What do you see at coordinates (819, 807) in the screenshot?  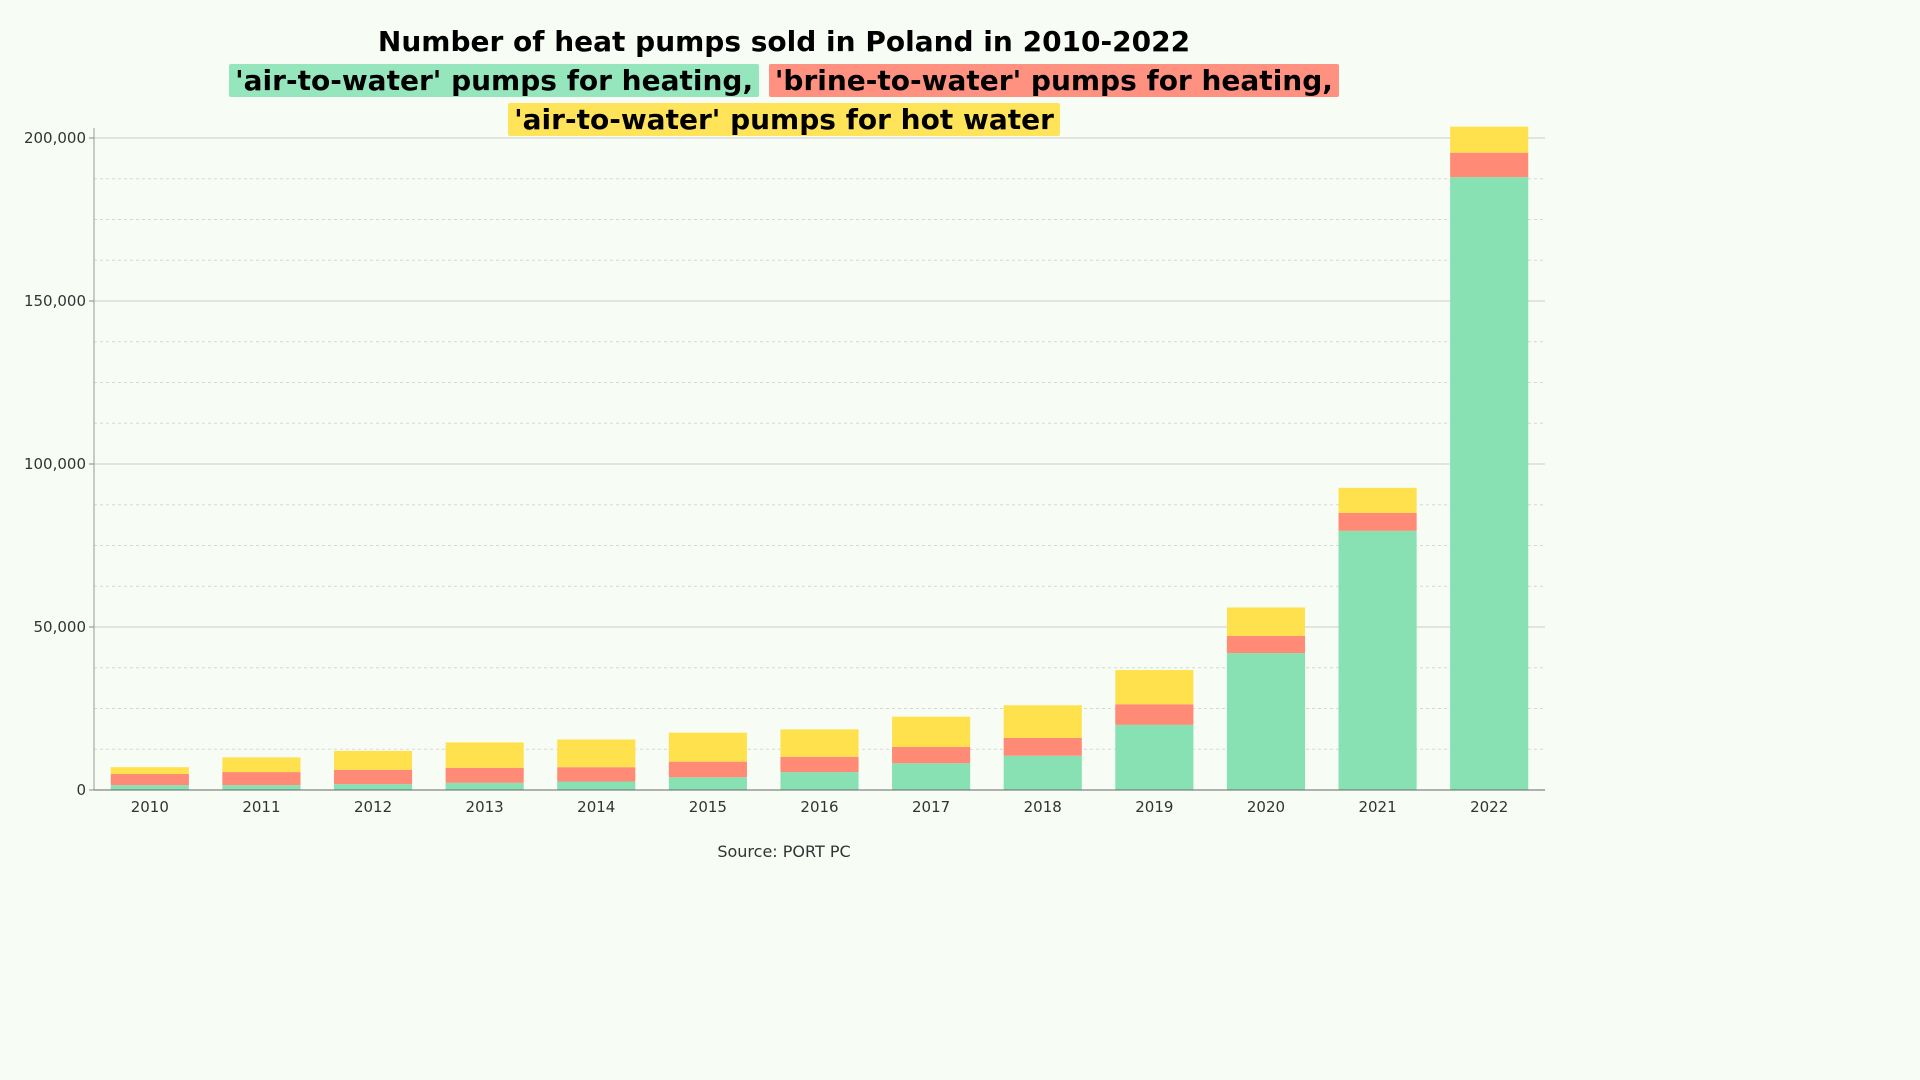 I see `x-tick-label: 2016` at bounding box center [819, 807].